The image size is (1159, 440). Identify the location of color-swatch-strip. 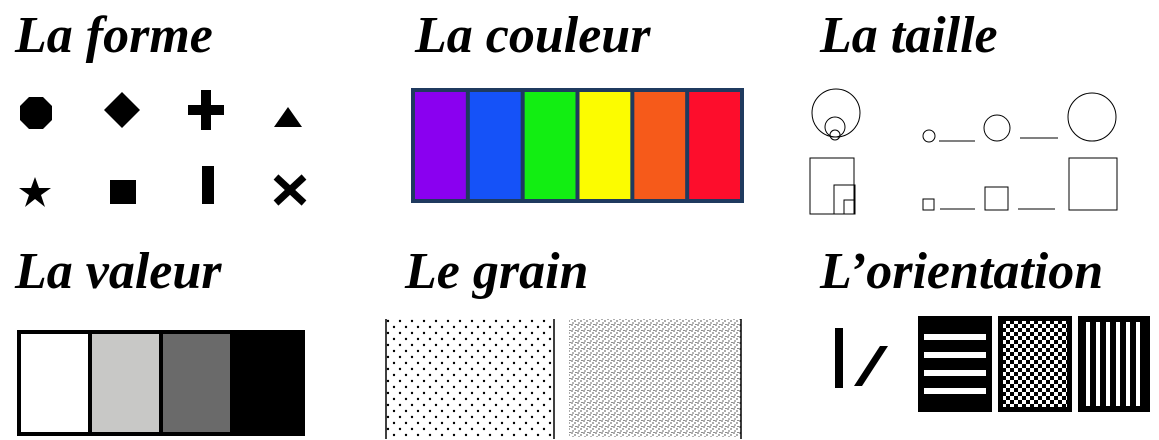
(577, 145).